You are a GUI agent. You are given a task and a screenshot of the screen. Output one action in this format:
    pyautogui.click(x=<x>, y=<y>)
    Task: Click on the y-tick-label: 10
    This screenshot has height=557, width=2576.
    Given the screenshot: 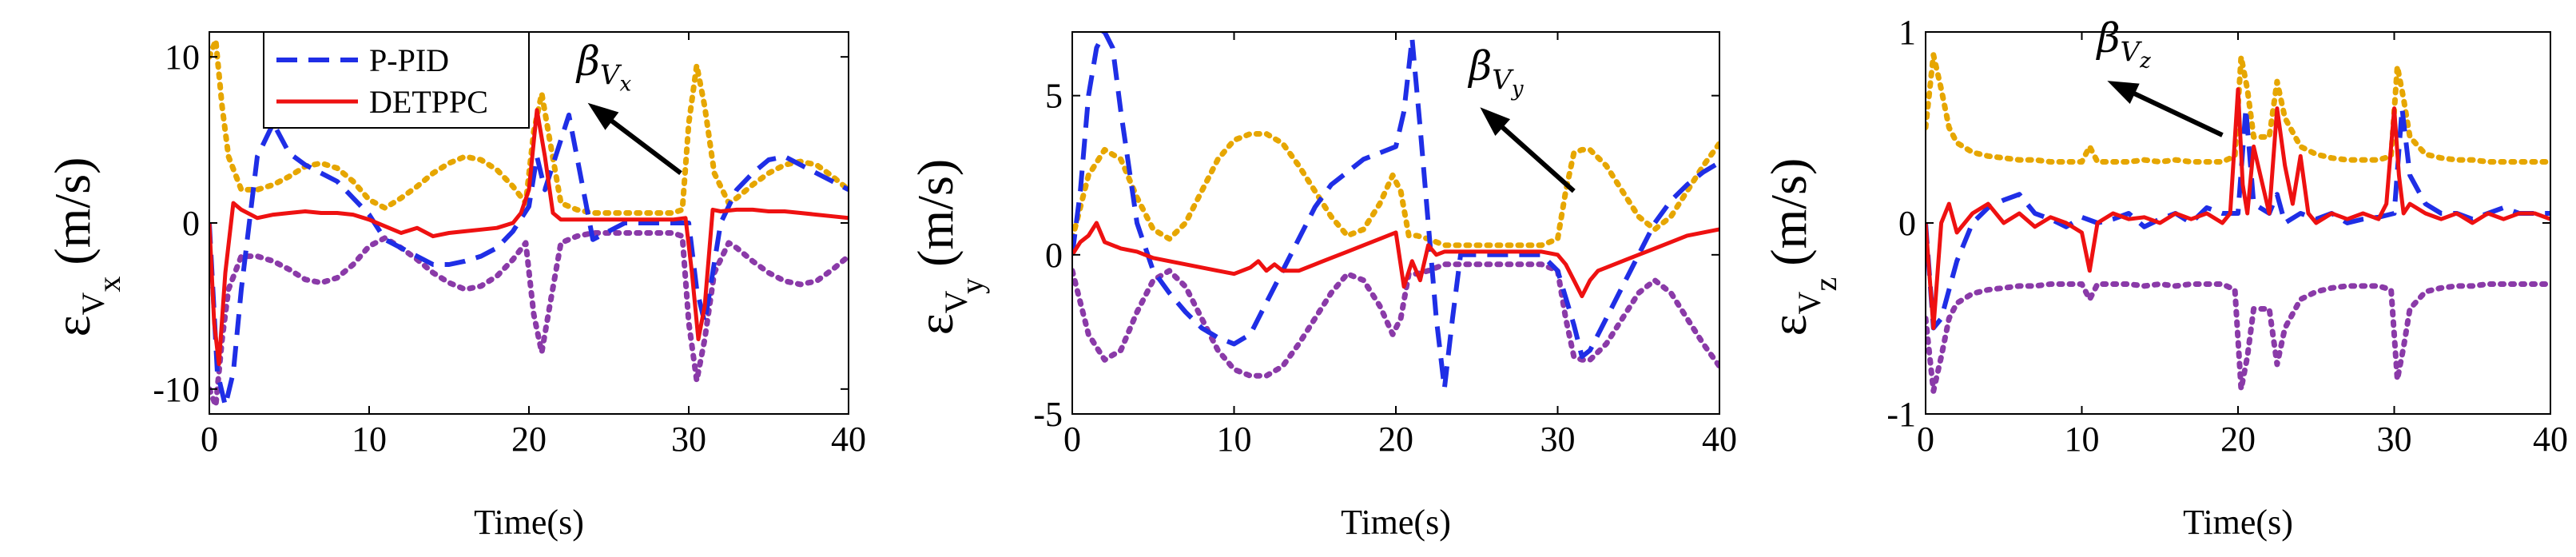 What is the action you would take?
    pyautogui.click(x=182, y=58)
    